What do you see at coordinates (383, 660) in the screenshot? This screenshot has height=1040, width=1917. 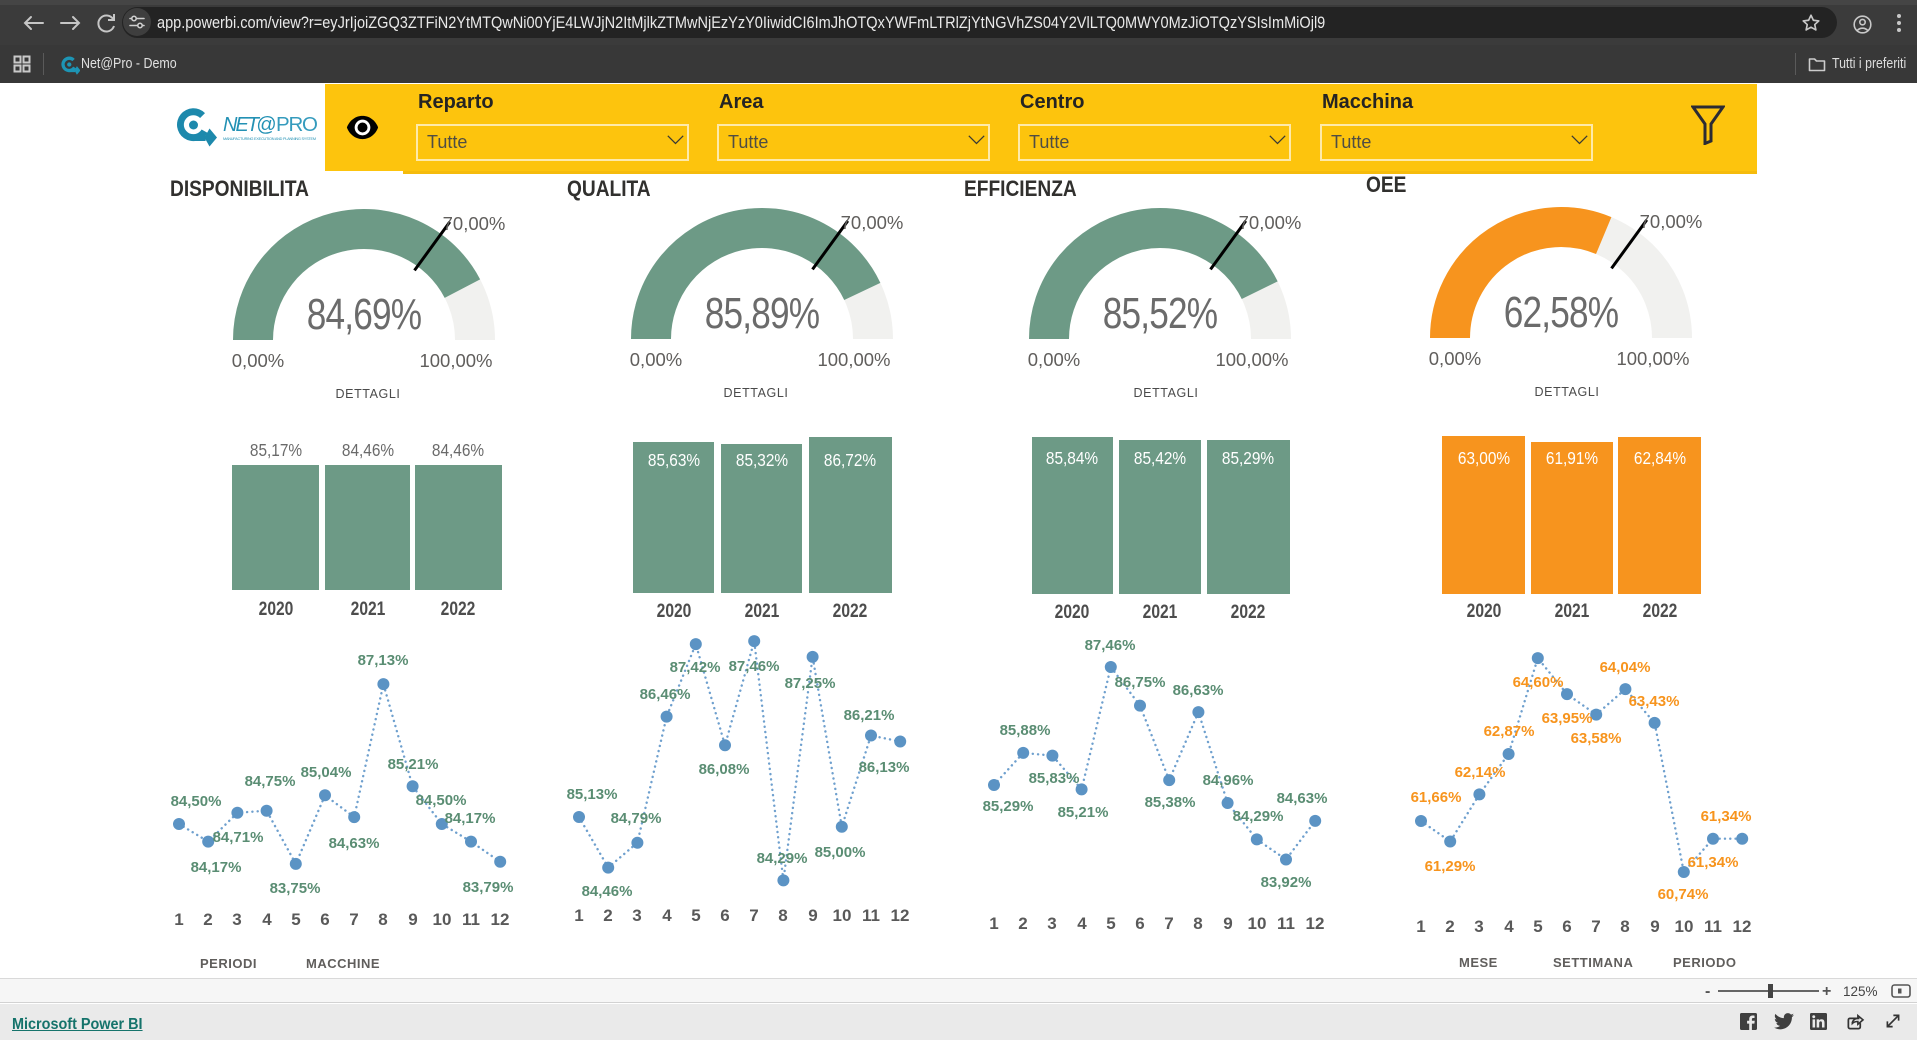 I see `svg-text: 87,13%` at bounding box center [383, 660].